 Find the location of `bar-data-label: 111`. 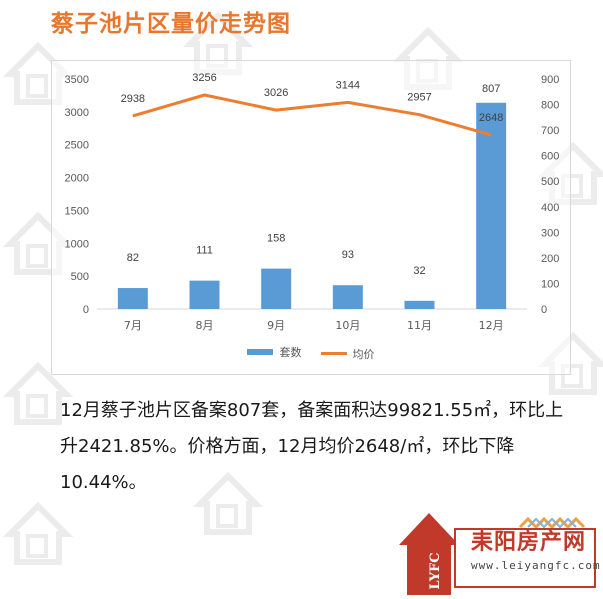

bar-data-label: 111 is located at coordinates (204, 251).